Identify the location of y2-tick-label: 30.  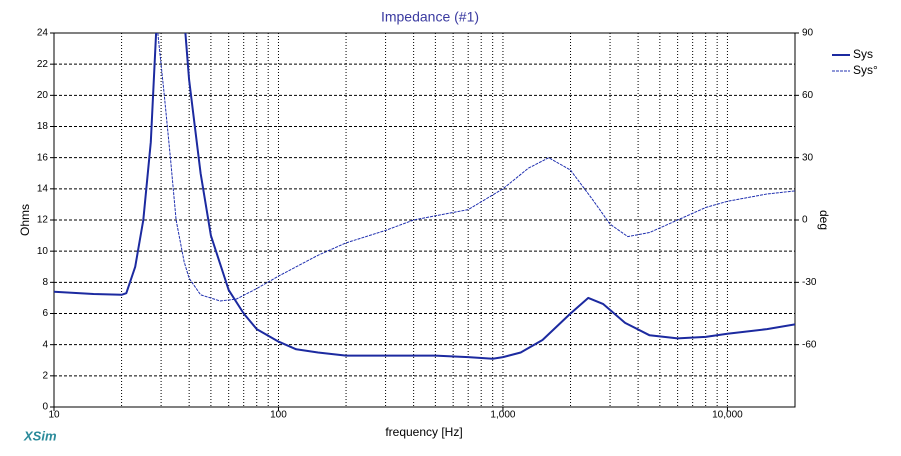
(808, 157).